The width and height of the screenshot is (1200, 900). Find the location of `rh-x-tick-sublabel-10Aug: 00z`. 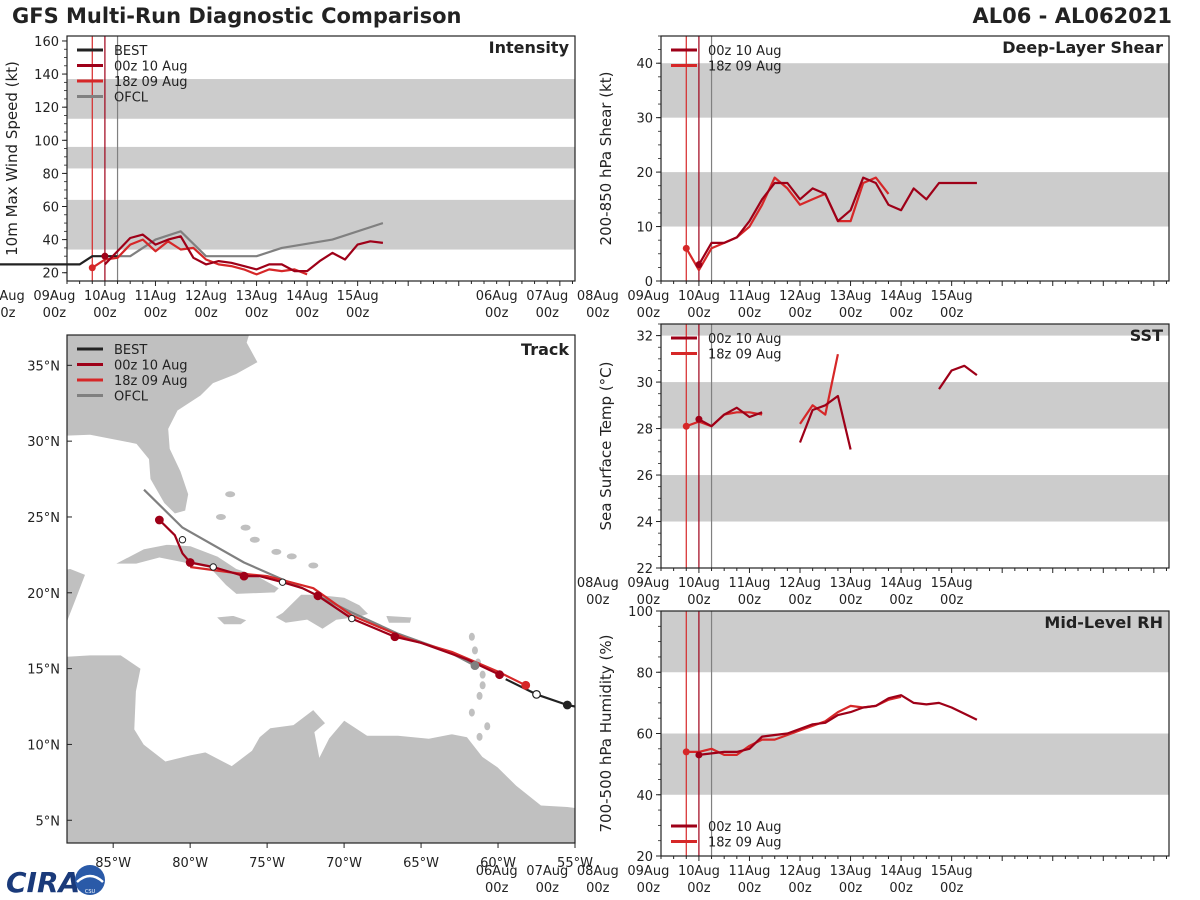

rh-x-tick-sublabel-10Aug: 00z is located at coordinates (699, 888).